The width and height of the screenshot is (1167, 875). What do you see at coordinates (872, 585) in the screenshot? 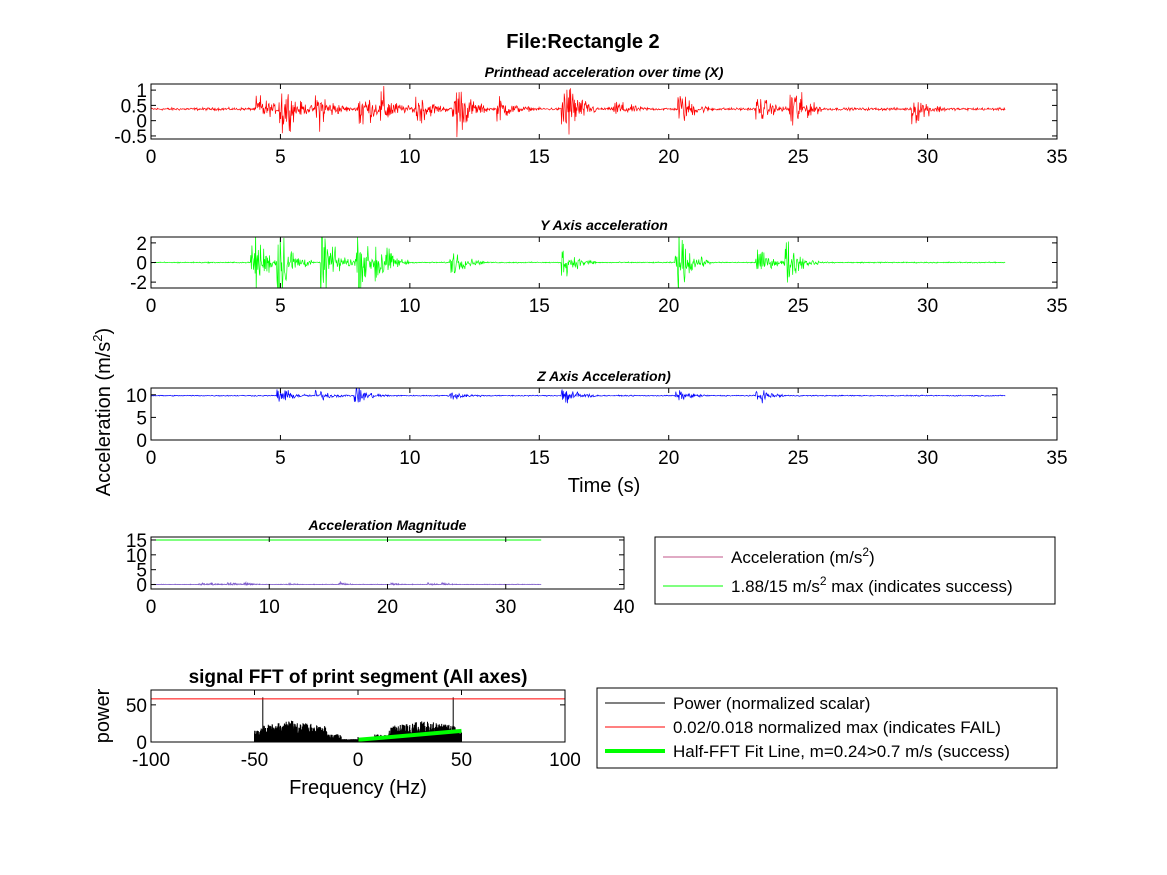
I see `legend-label: 1.88/15 m/s2 max (indicates success)` at bounding box center [872, 585].